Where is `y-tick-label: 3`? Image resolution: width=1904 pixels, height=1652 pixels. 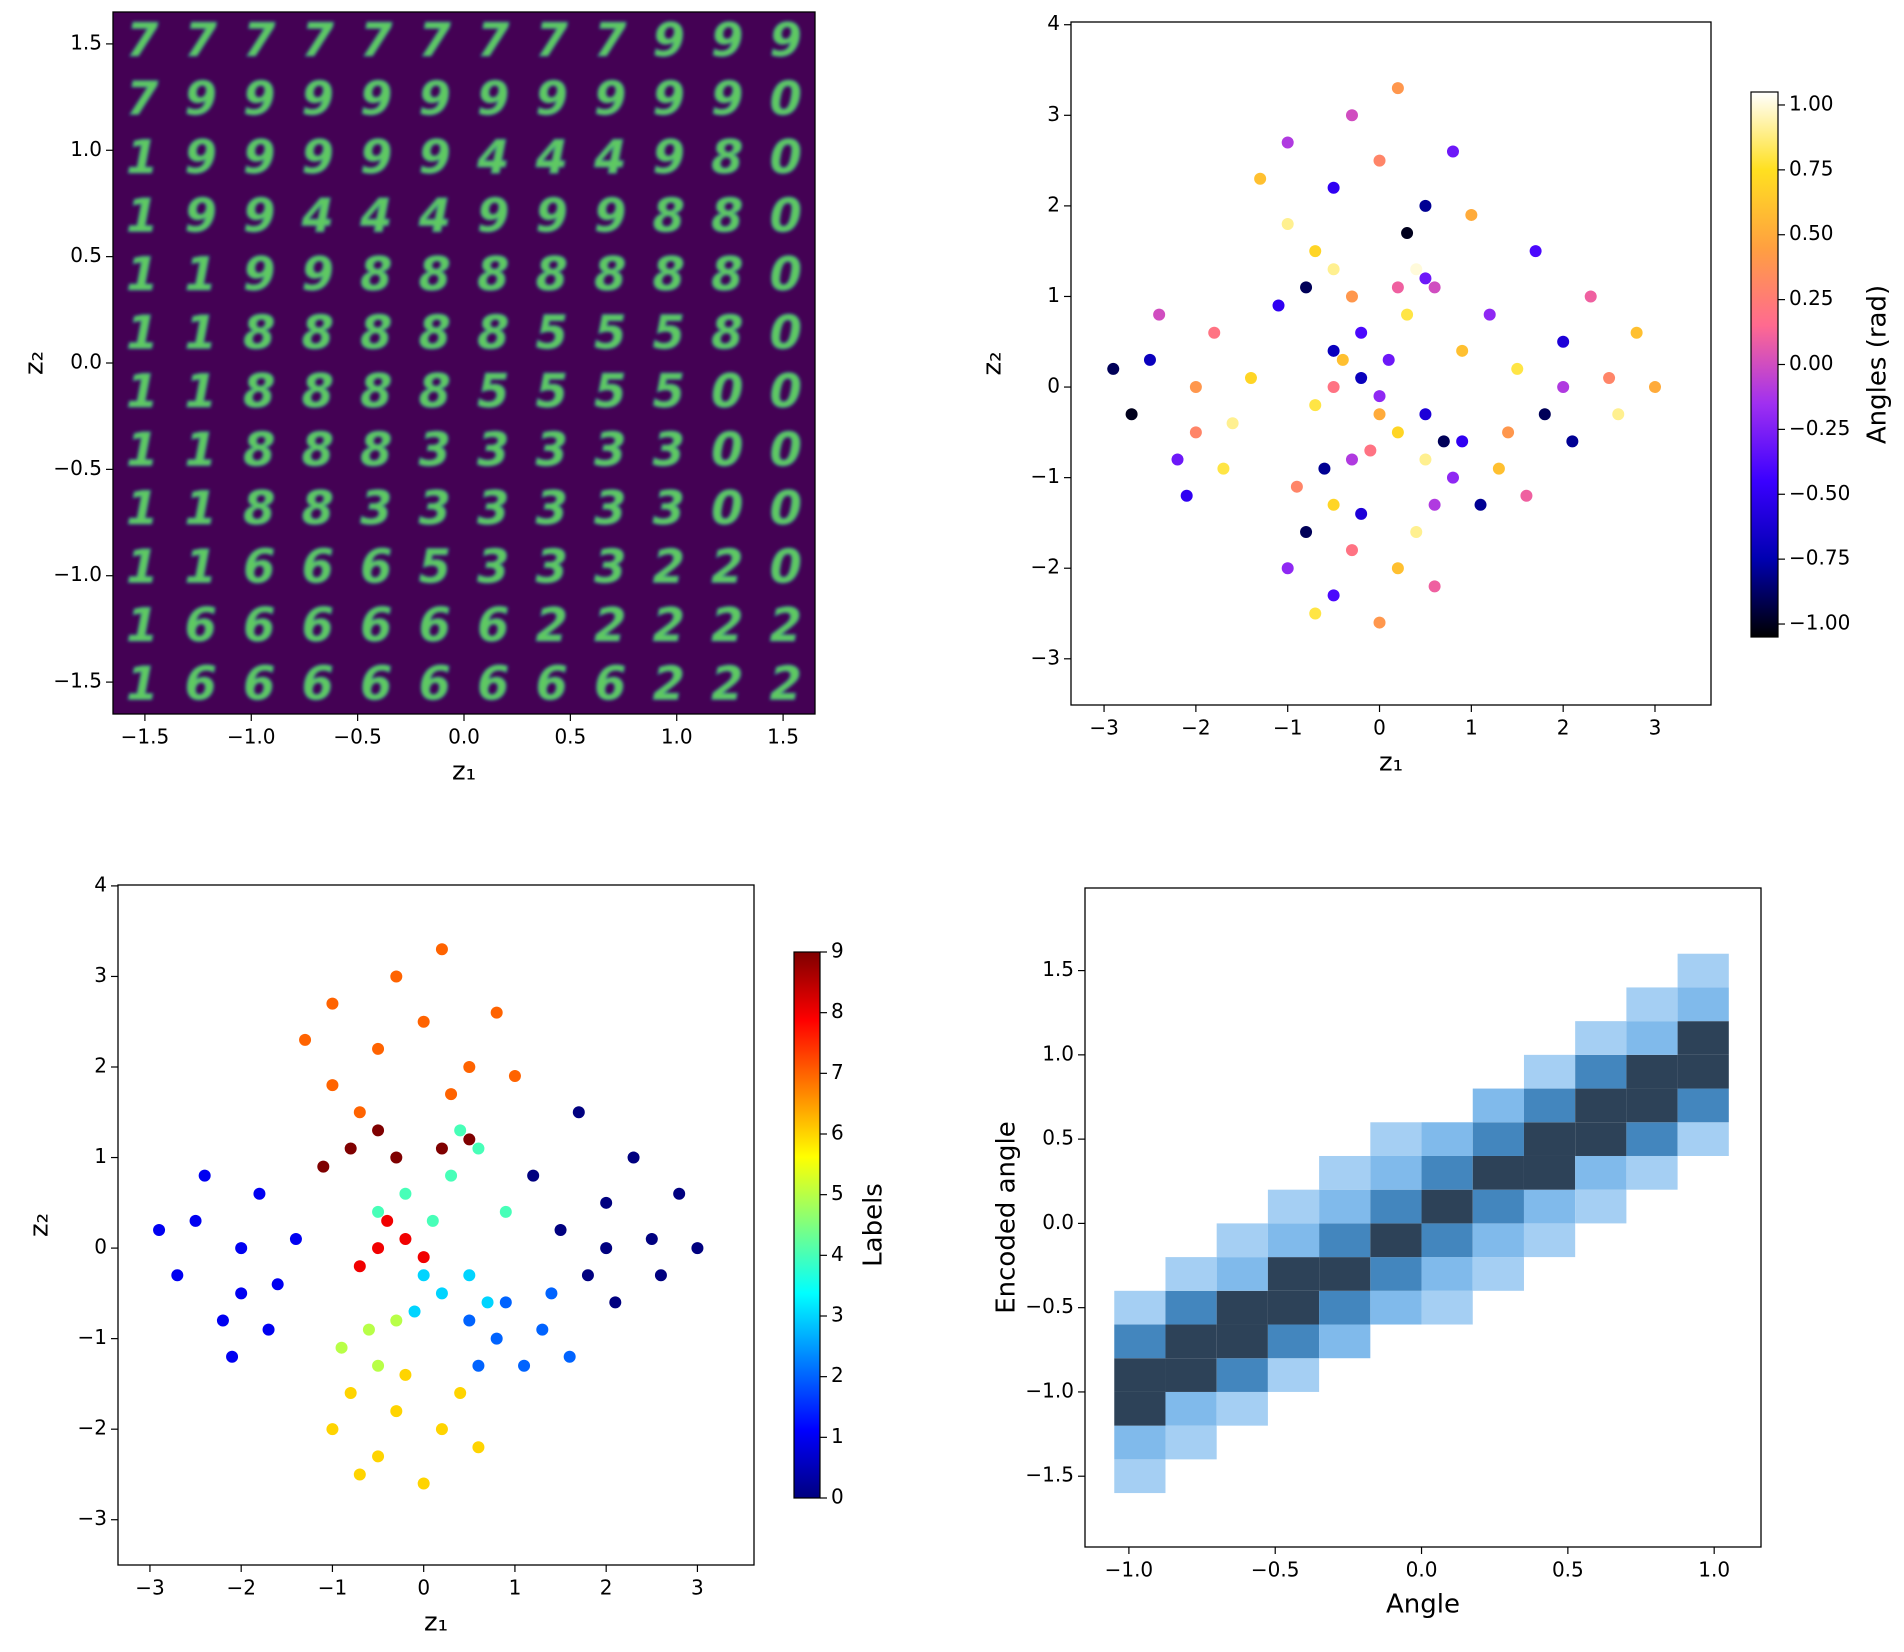
y-tick-label: 3 is located at coordinates (100, 975).